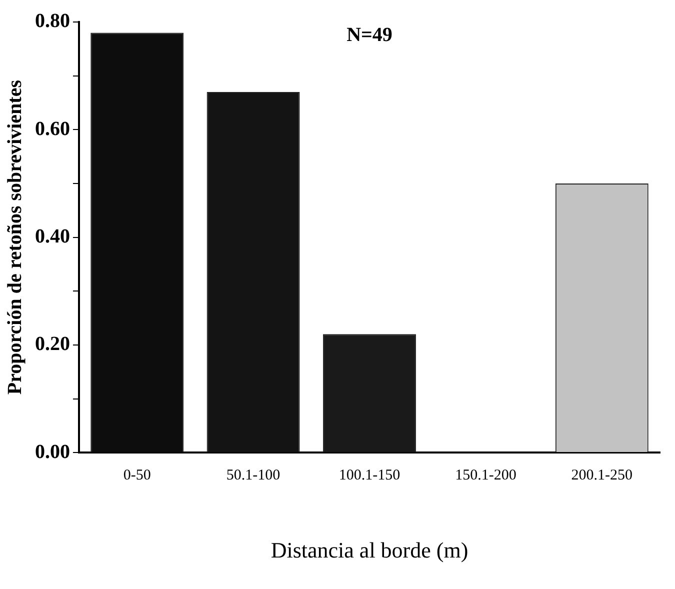 The height and width of the screenshot is (589, 675). I want to click on y-tick-label: 0.20, so click(52, 344).